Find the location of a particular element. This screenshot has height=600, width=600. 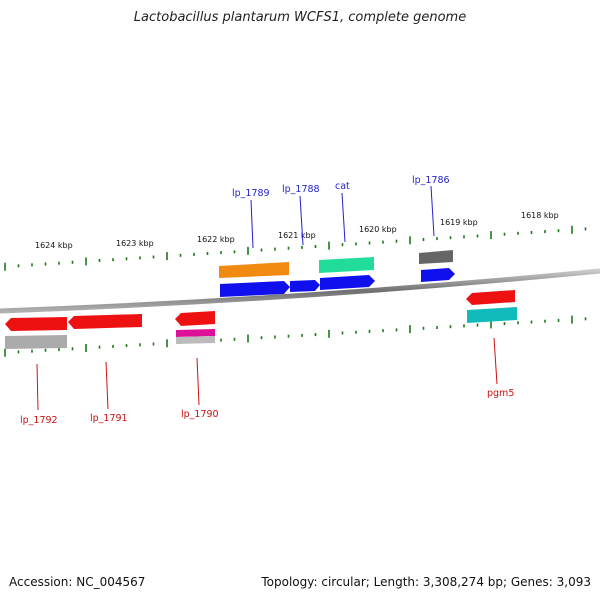

genome-backbone is located at coordinates (300, 291).